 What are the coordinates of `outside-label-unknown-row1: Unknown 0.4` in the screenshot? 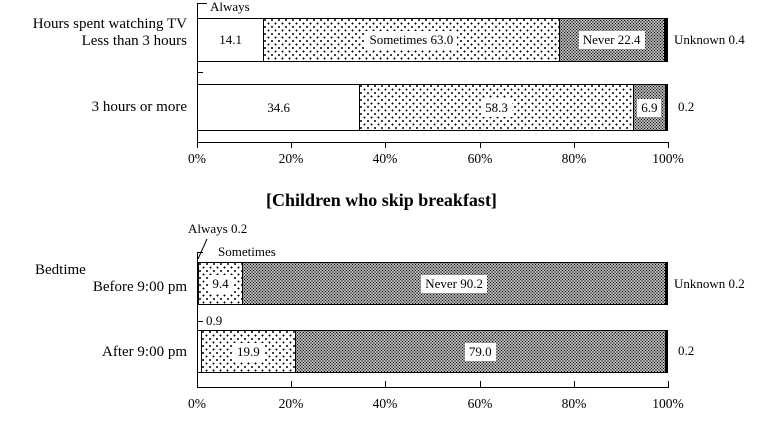 It's located at (709, 39).